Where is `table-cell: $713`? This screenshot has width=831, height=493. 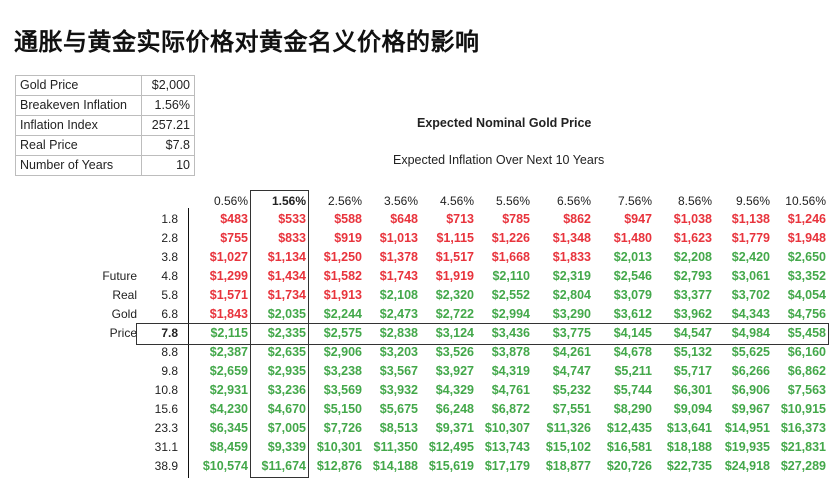
table-cell: $713 is located at coordinates (460, 219).